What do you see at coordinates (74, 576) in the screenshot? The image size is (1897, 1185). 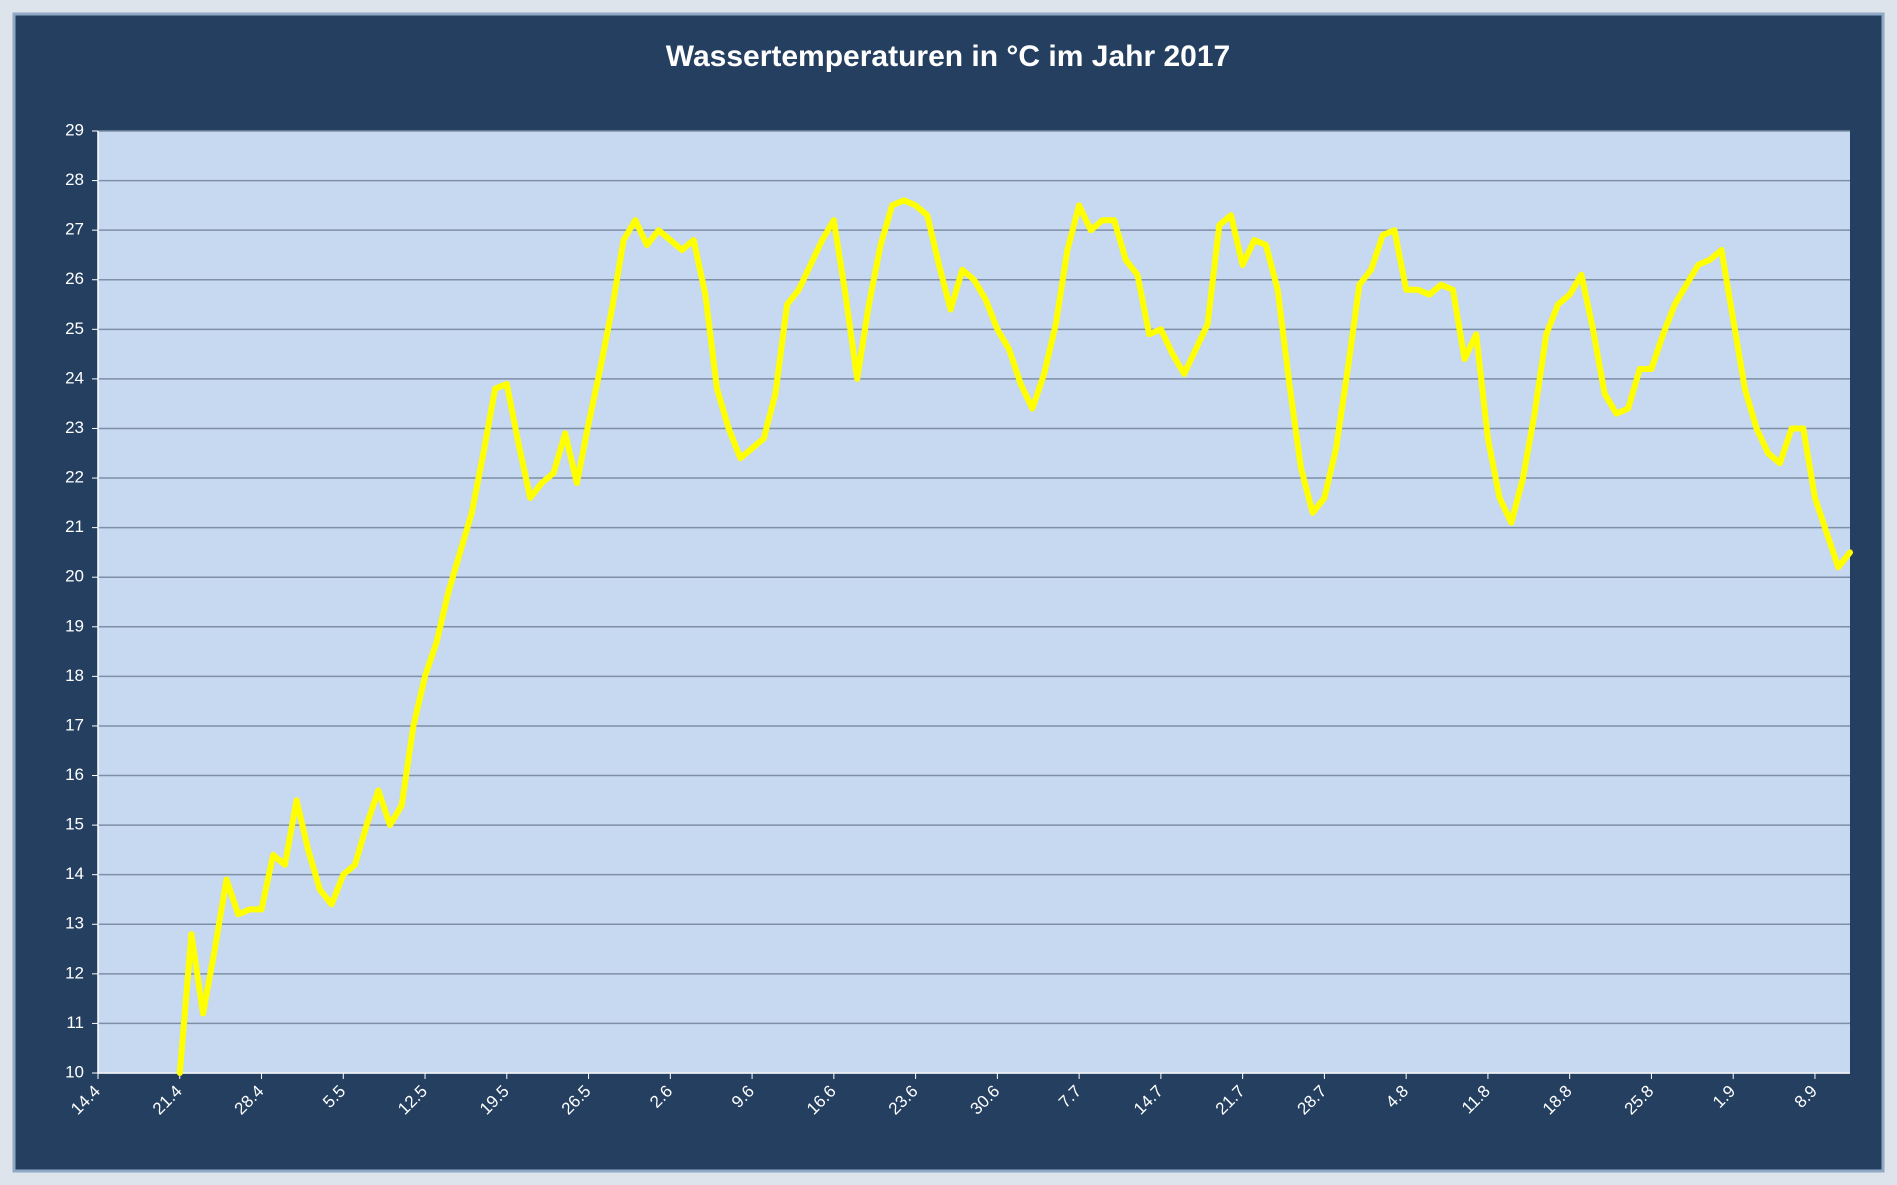 I see `y-tick-label: 20` at bounding box center [74, 576].